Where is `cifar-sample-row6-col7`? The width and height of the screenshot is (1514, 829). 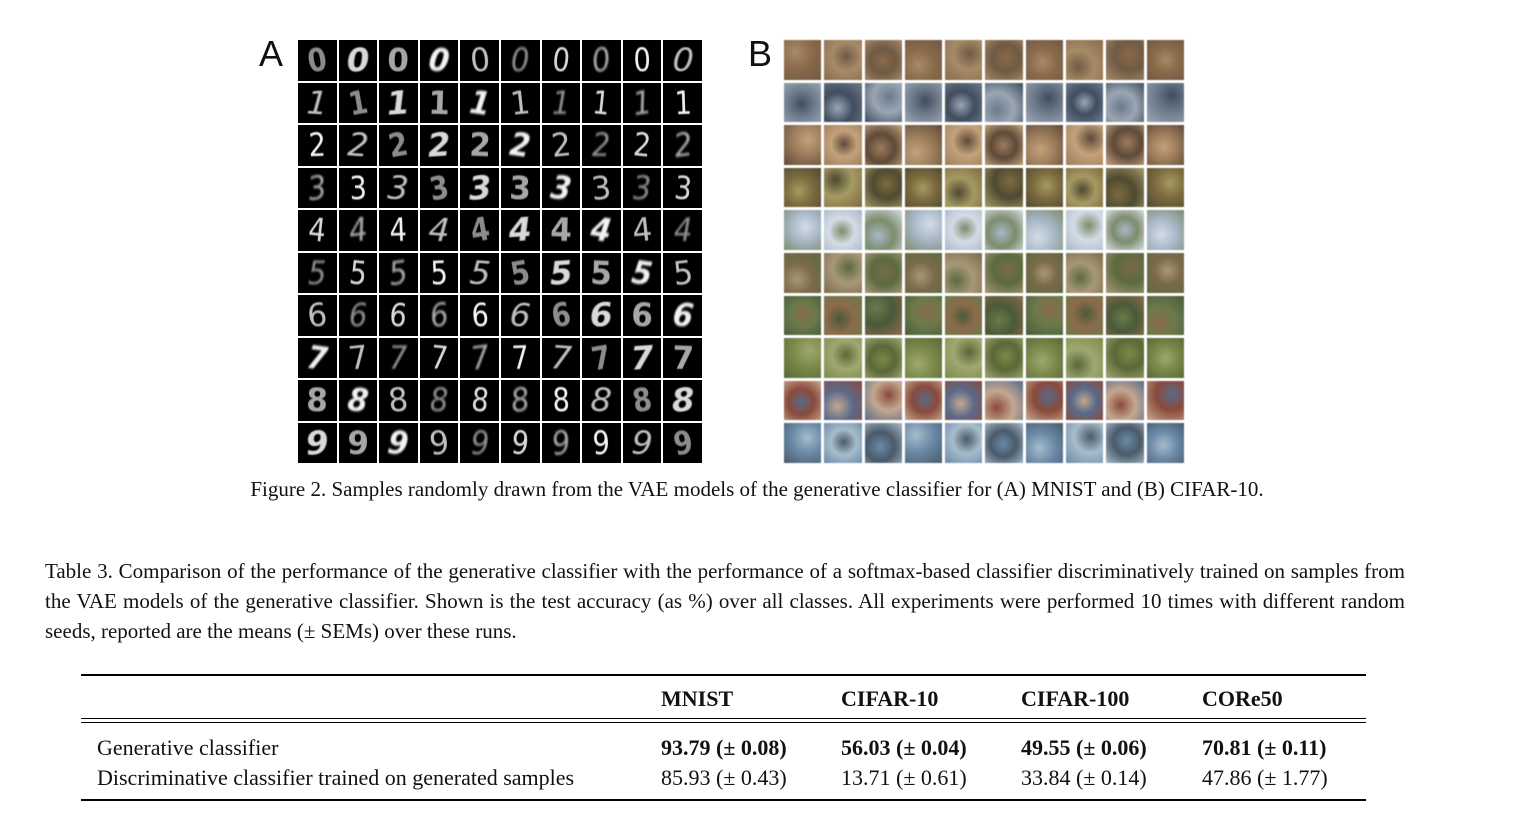 cifar-sample-row6-col7 is located at coordinates (1044, 272).